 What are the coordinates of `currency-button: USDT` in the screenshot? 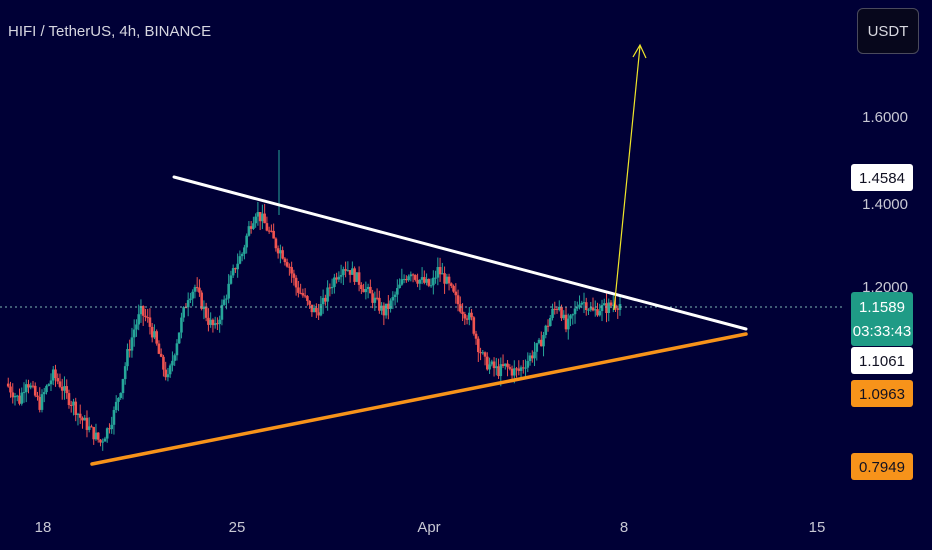 It's located at (888, 31).